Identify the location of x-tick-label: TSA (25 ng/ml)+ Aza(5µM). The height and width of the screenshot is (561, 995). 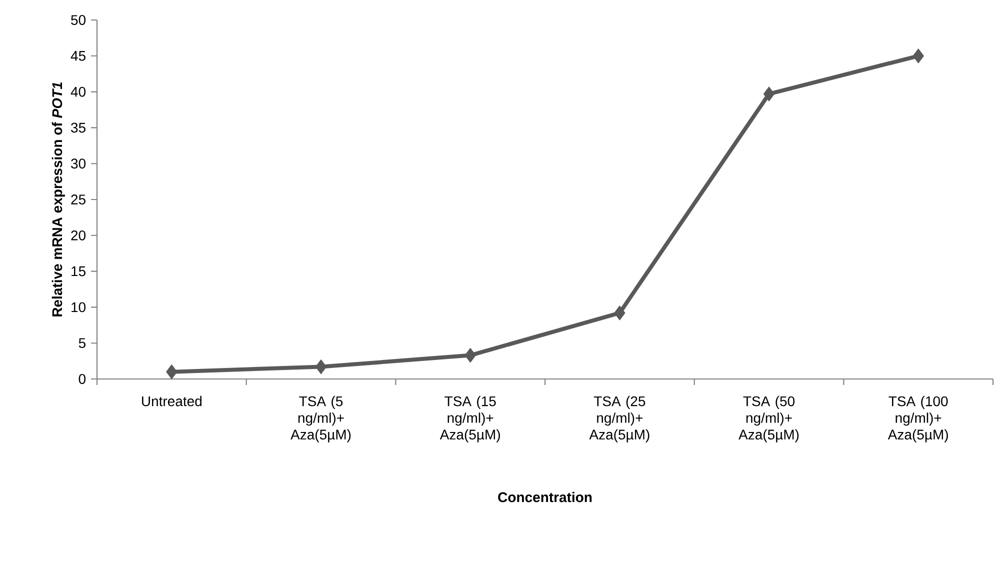
(619, 419).